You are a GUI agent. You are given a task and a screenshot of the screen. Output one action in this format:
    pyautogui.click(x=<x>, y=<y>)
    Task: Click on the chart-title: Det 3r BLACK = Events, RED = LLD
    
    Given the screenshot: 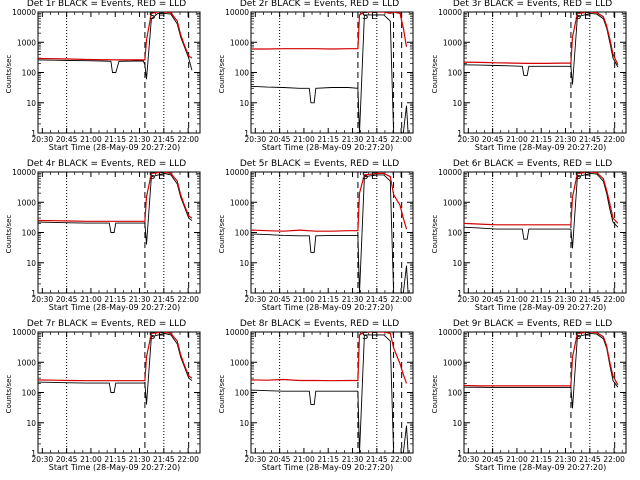 What is the action you would take?
    pyautogui.click(x=532, y=4)
    